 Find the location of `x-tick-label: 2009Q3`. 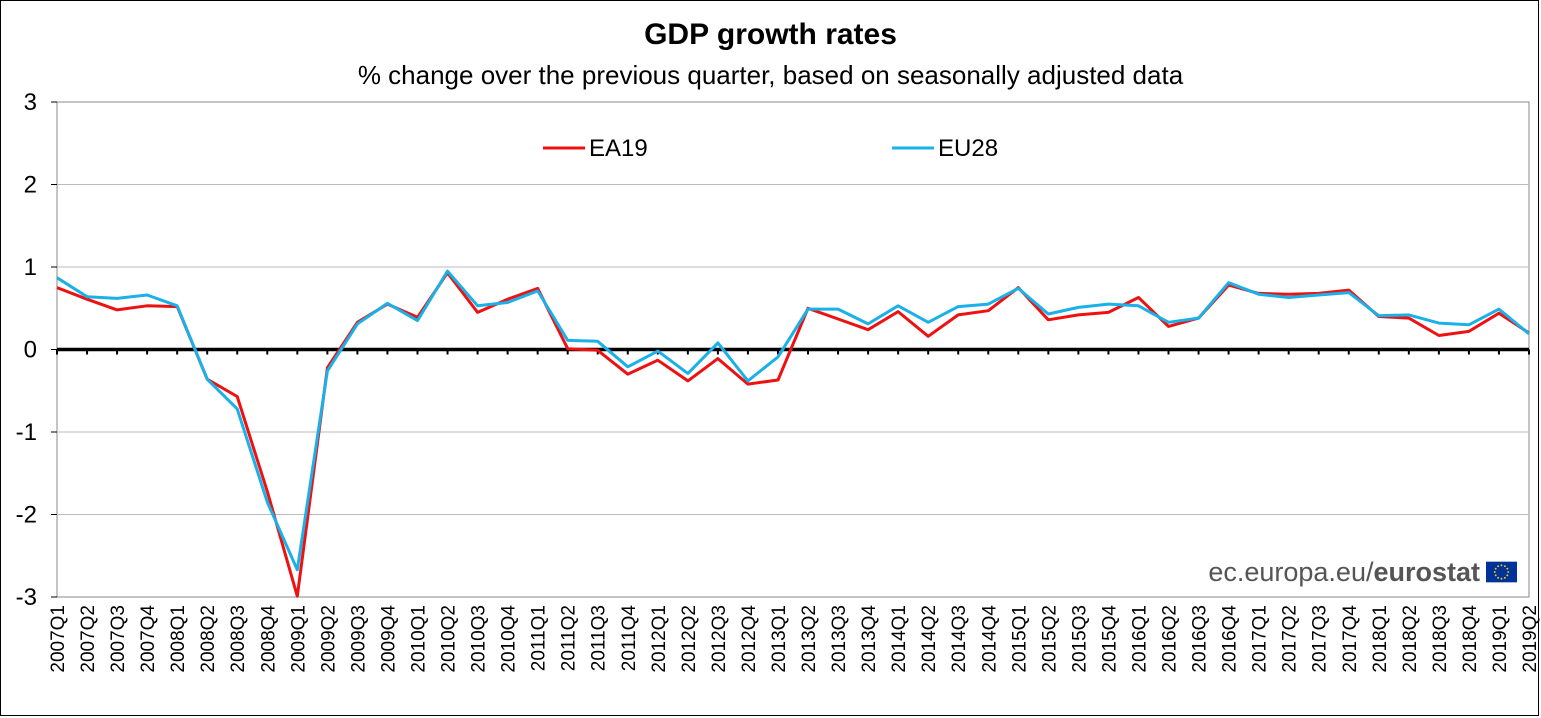

x-tick-label: 2009Q3 is located at coordinates (358, 639).